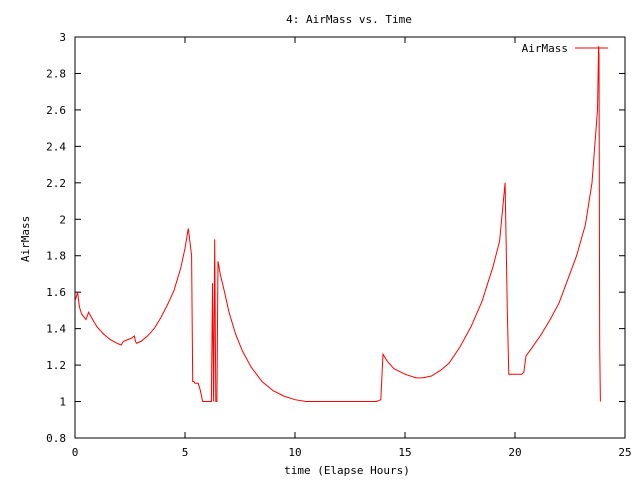  What do you see at coordinates (56, 365) in the screenshot?
I see `y-tick-label: 1.2` at bounding box center [56, 365].